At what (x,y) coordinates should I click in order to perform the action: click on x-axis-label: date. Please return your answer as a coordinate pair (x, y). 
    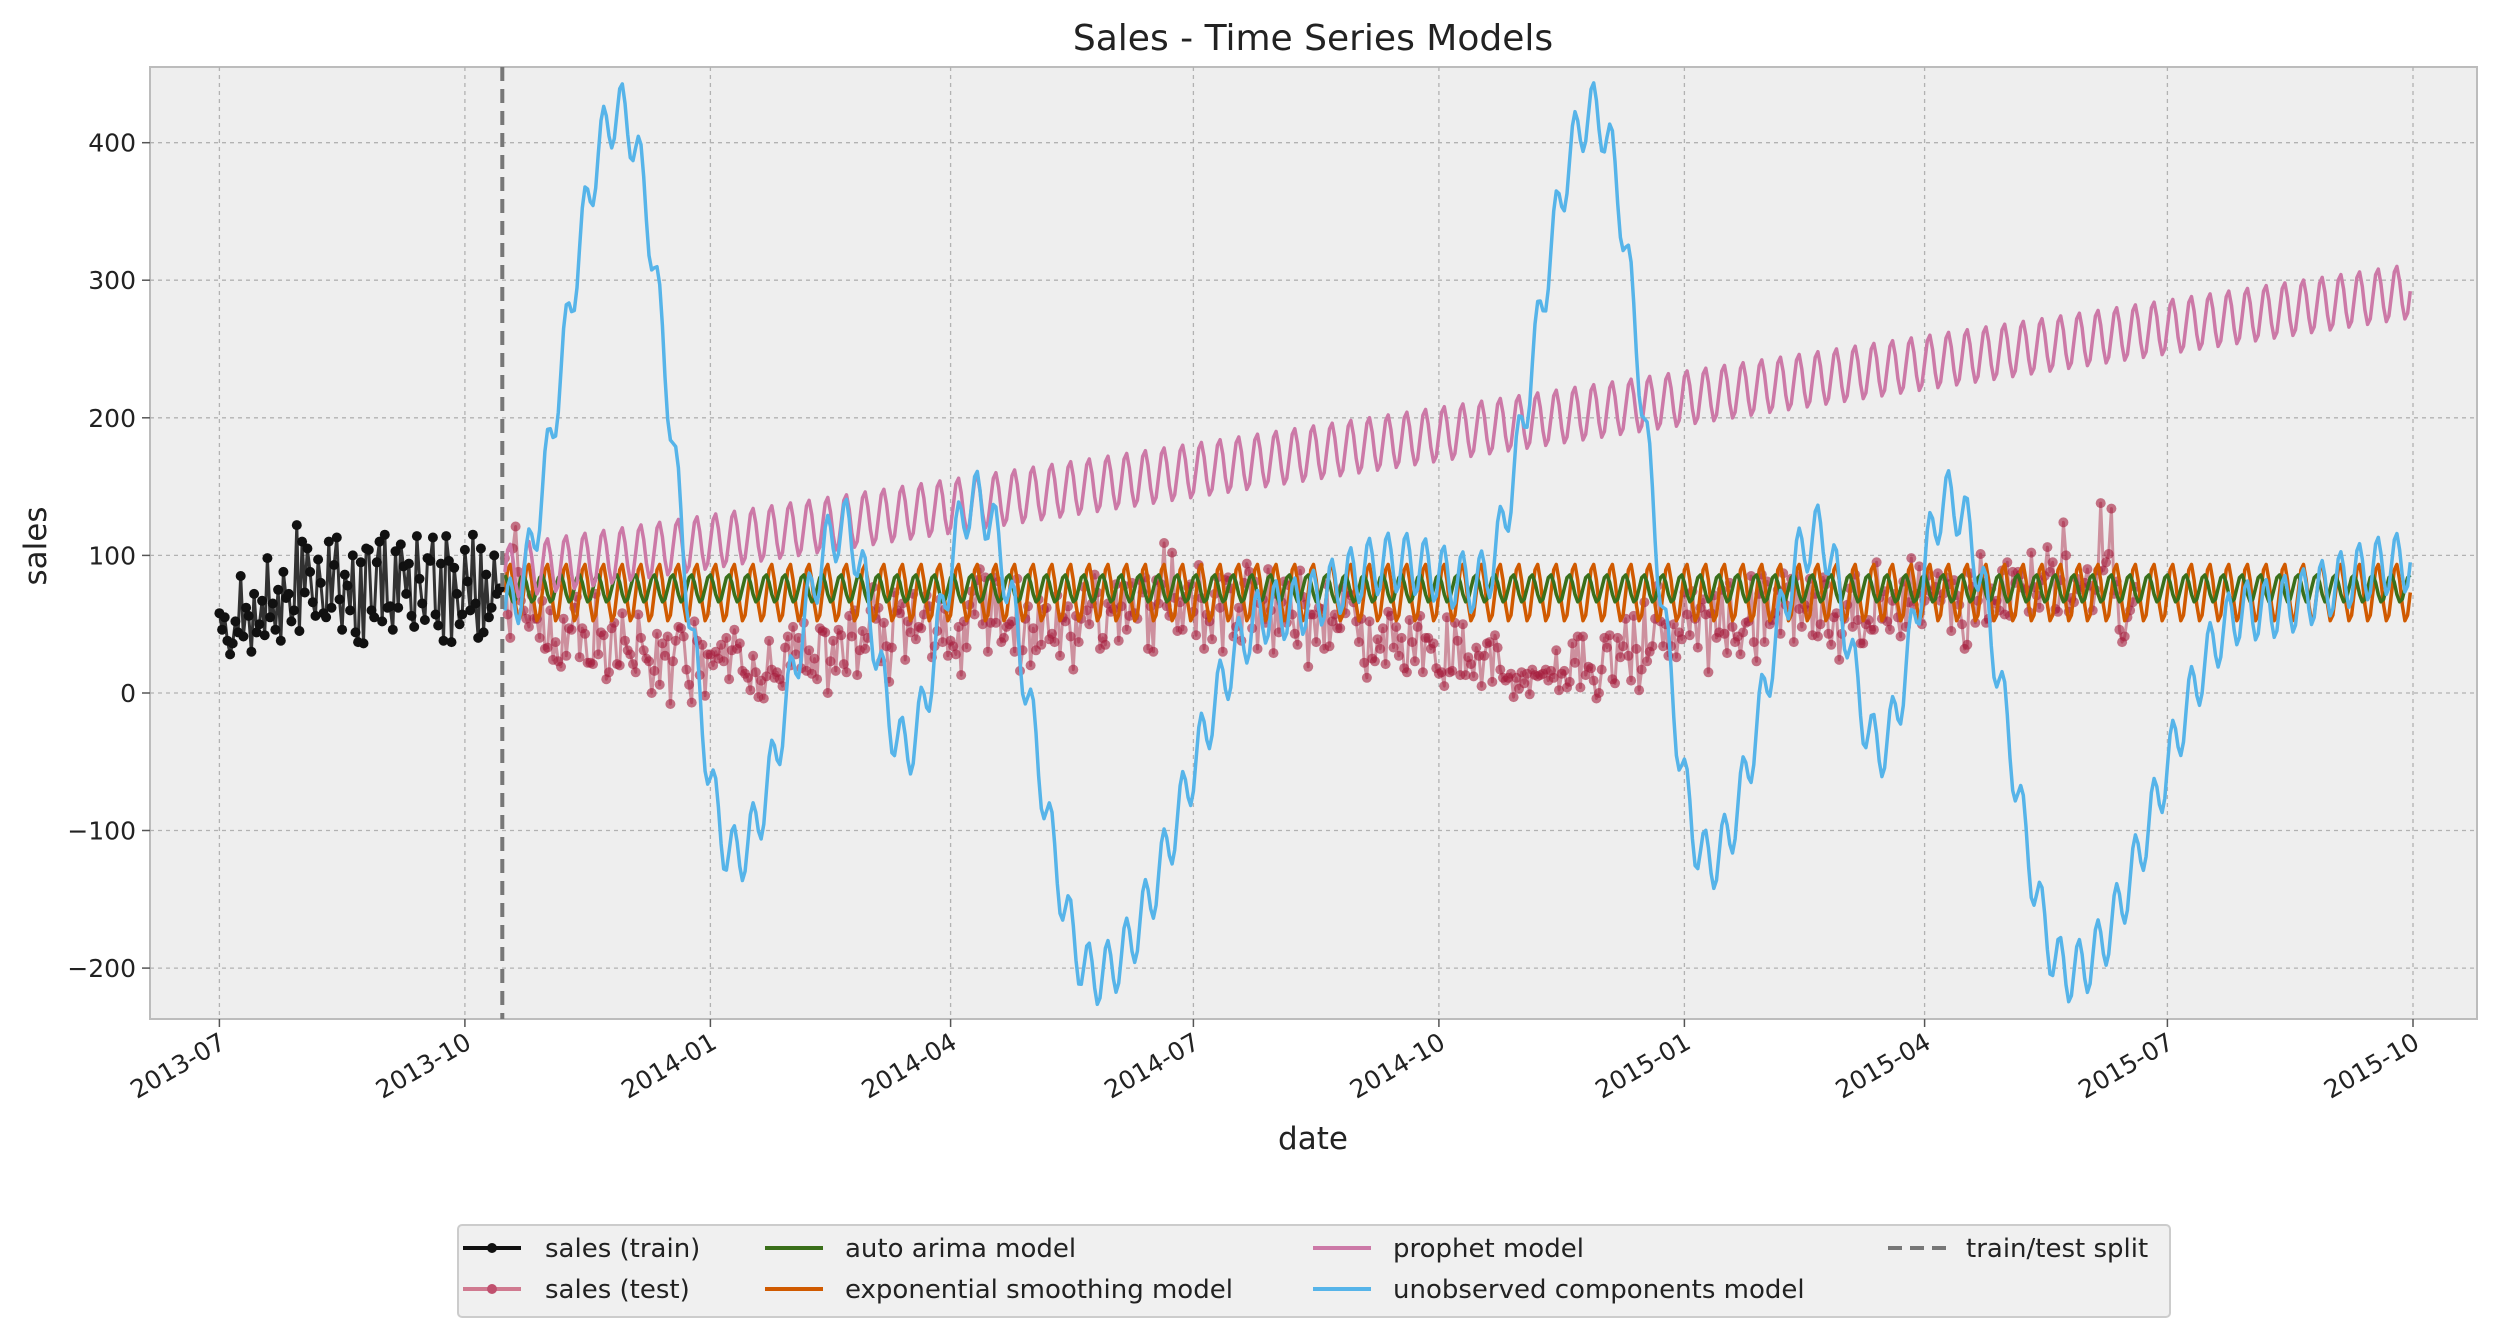
    Looking at the image, I should click on (1313, 1139).